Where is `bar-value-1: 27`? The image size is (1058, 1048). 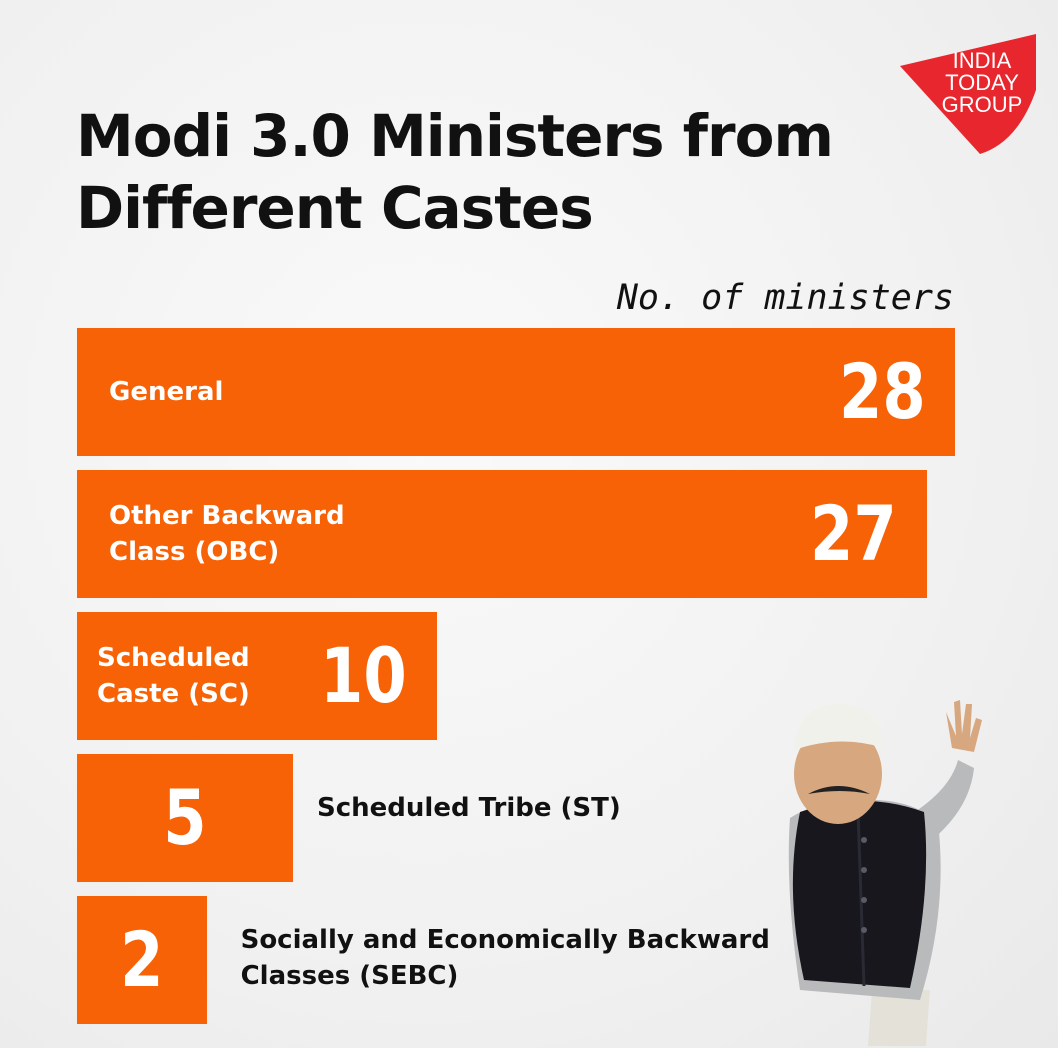 bar-value-1: 27 is located at coordinates (853, 533).